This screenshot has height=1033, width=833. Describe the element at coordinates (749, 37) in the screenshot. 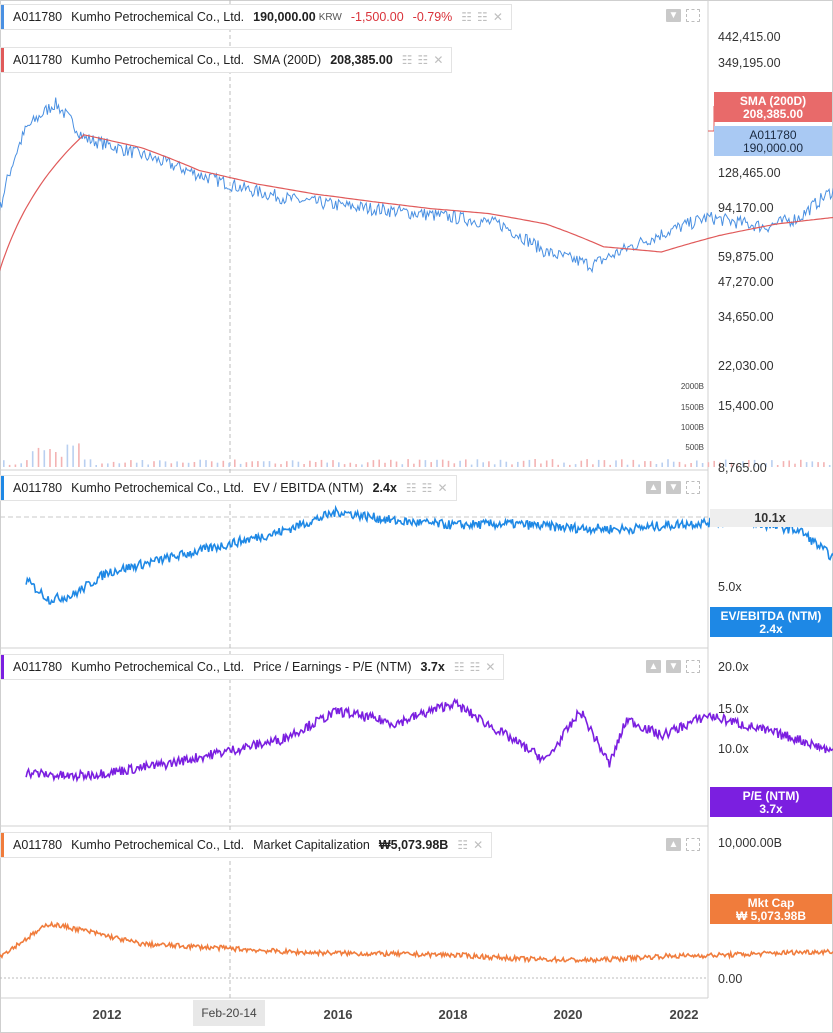

I see `y-tick-label: 442,415.00` at that location.